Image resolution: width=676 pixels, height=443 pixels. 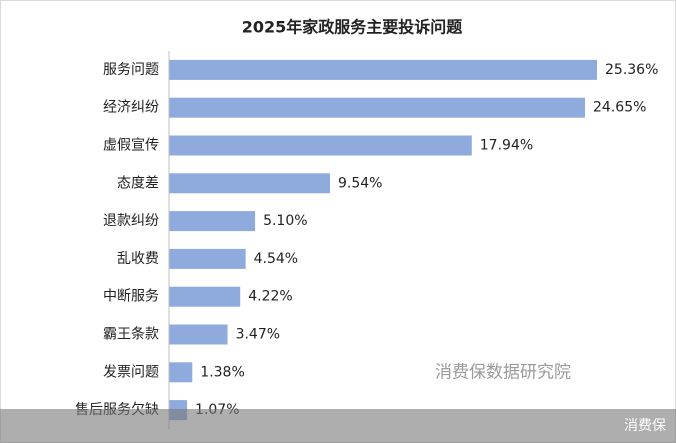 What do you see at coordinates (131, 146) in the screenshot?
I see `y-tick-label: 虚假宣传` at bounding box center [131, 146].